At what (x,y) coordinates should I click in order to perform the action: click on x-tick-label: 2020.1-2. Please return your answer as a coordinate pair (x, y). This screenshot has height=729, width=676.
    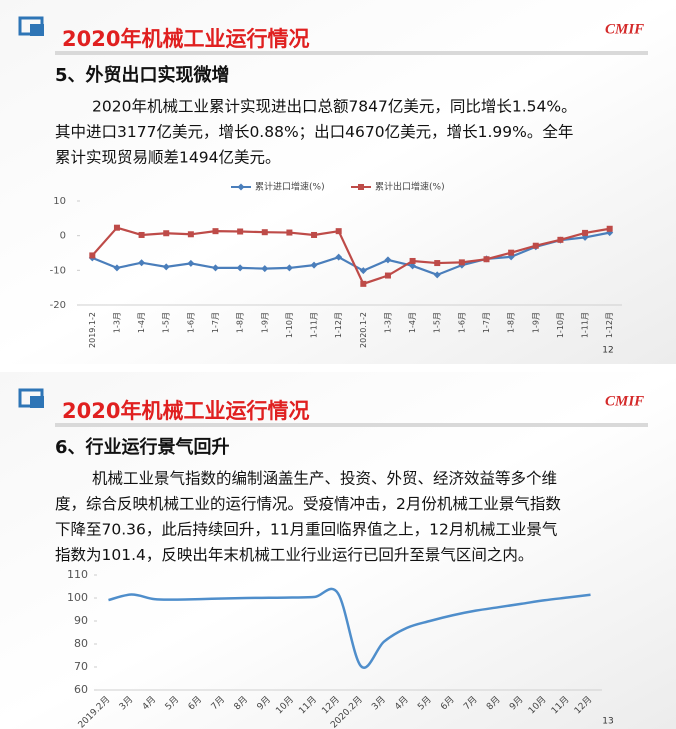
    Looking at the image, I should click on (363, 330).